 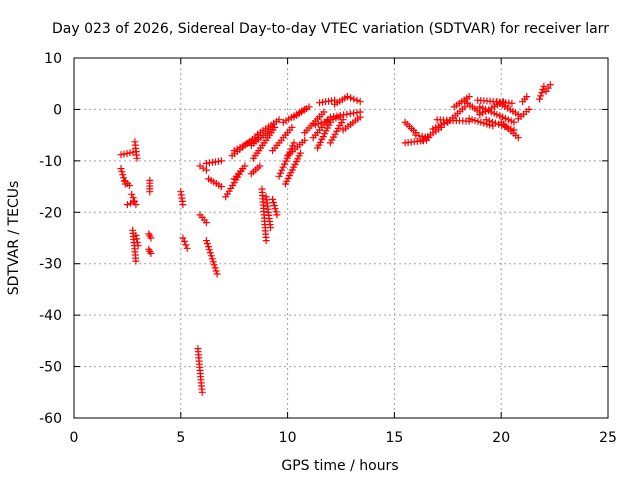 What do you see at coordinates (50, 239) in the screenshot?
I see `y-tick-labels: -60 -50 -40 -30 -20 -10 0 10` at bounding box center [50, 239].